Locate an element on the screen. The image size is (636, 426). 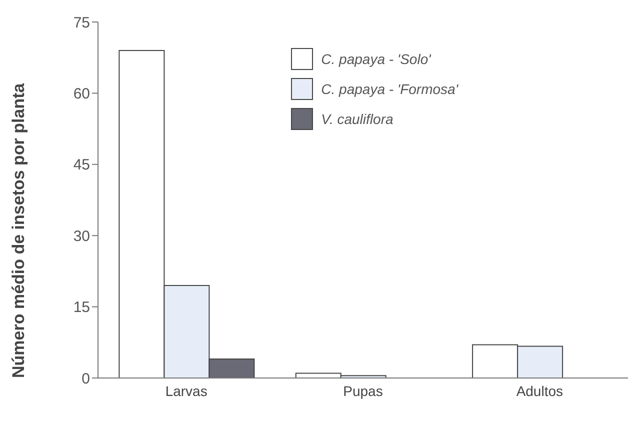
legend-label: C. papaya - 'Formosa' is located at coordinates (389, 89).